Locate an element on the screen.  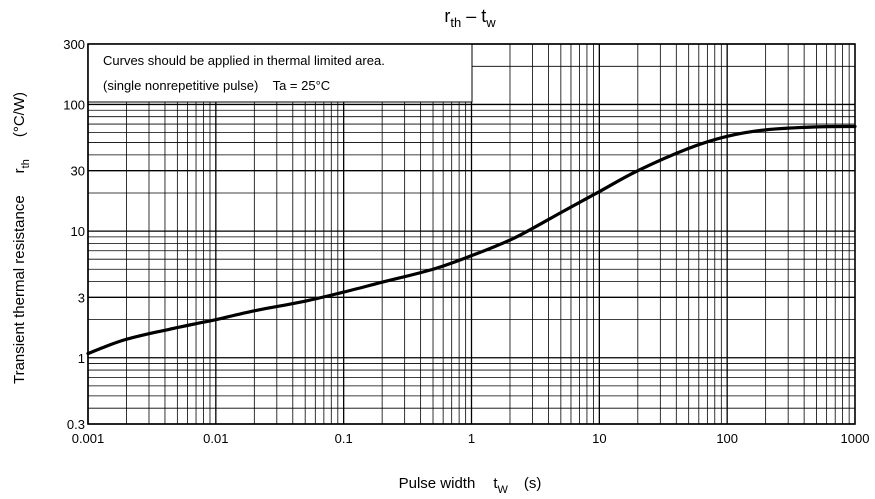
y-tick-label: 10 is located at coordinates (78, 231).